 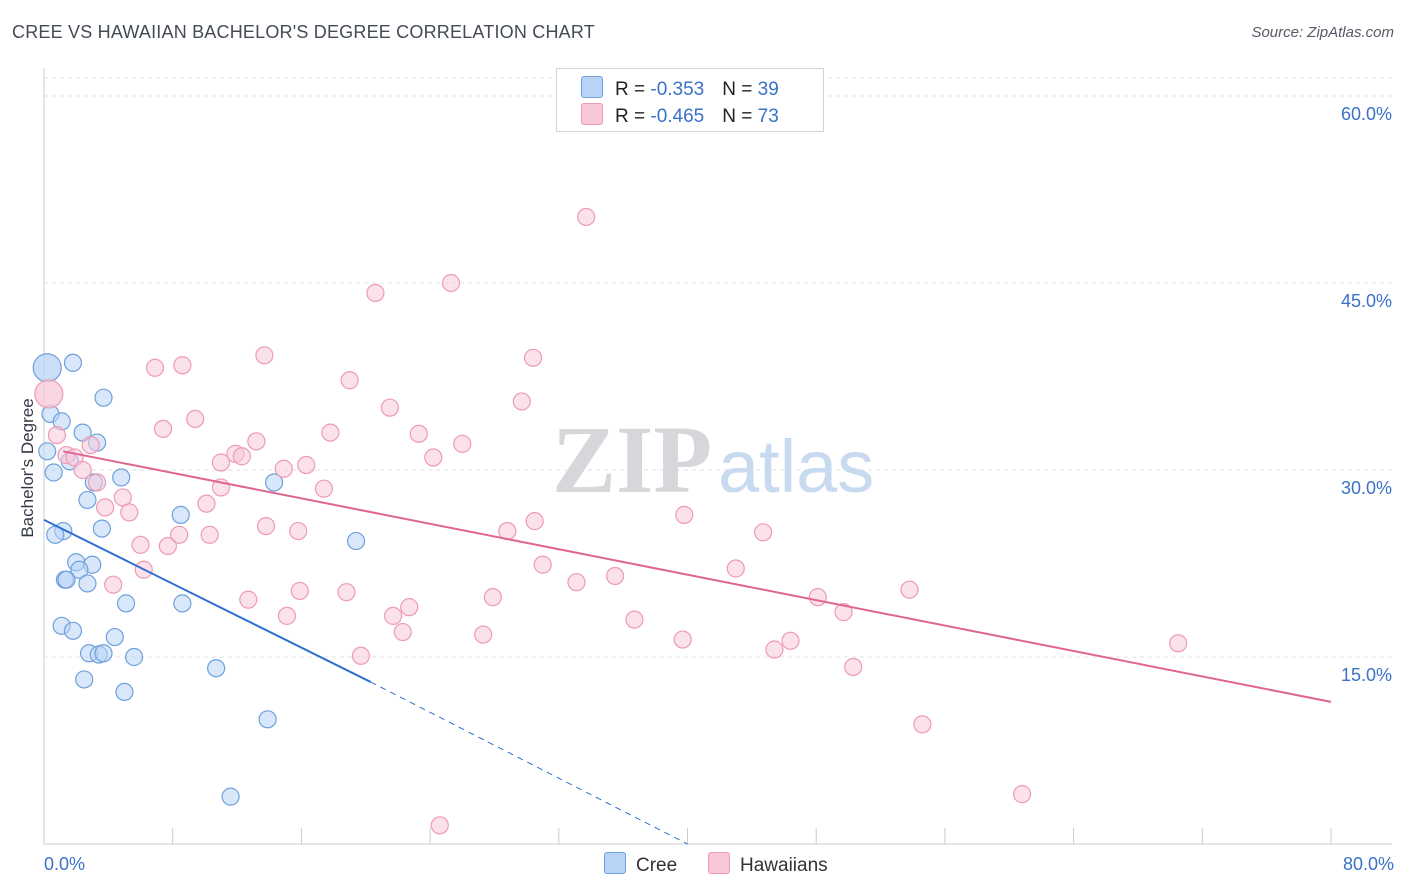 I want to click on stats-legend: R = -0.353 N = 39 R = -0.465 N = 73, so click(x=690, y=100).